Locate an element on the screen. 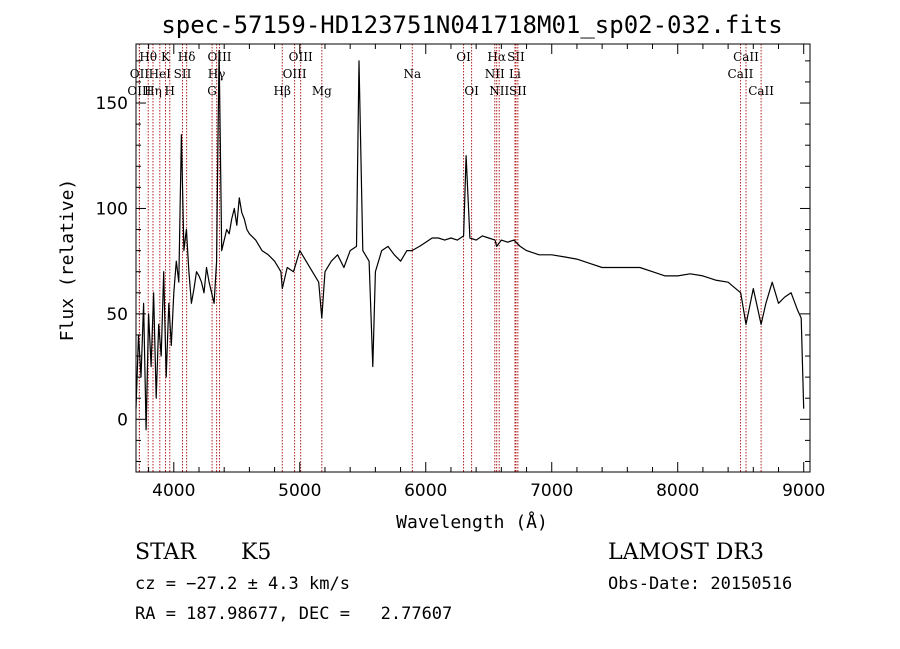 This screenshot has height=649, width=900. x-tick-label-1: 5000 is located at coordinates (299, 491).